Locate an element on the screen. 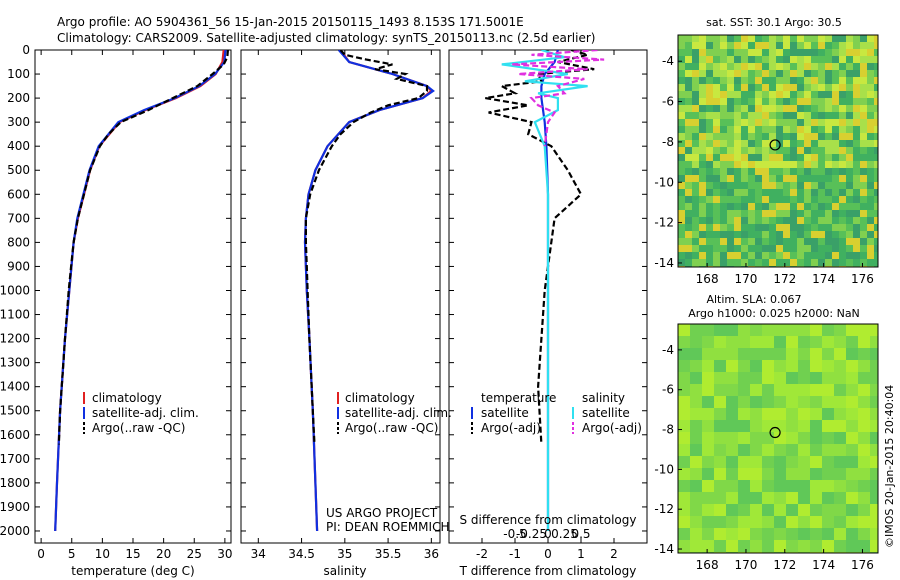  map-x-tick-label: 174 is located at coordinates (823, 565).